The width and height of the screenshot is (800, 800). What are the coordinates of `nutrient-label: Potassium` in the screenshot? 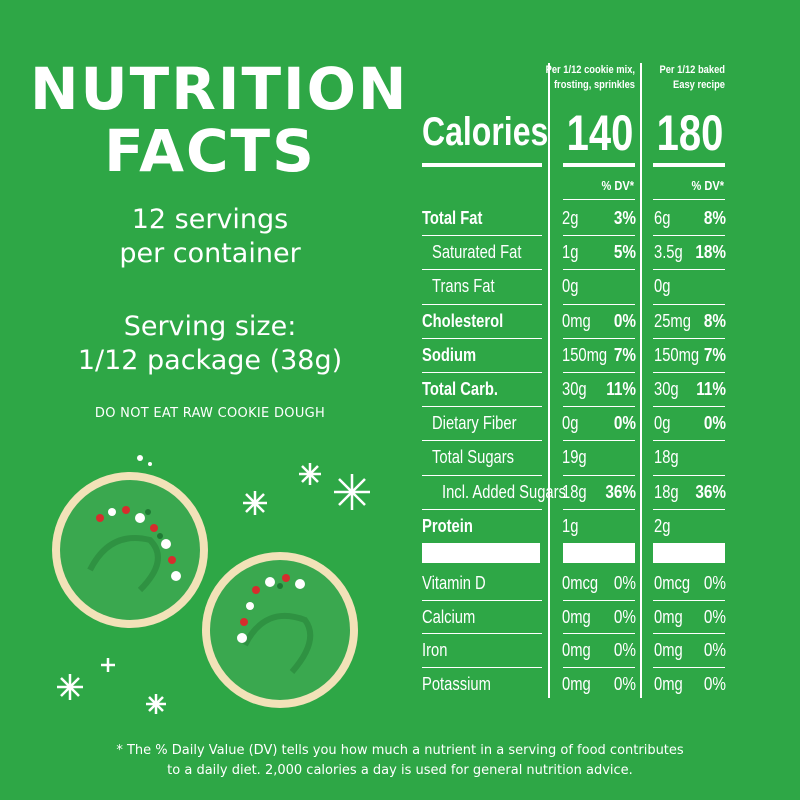 It's located at (456, 684).